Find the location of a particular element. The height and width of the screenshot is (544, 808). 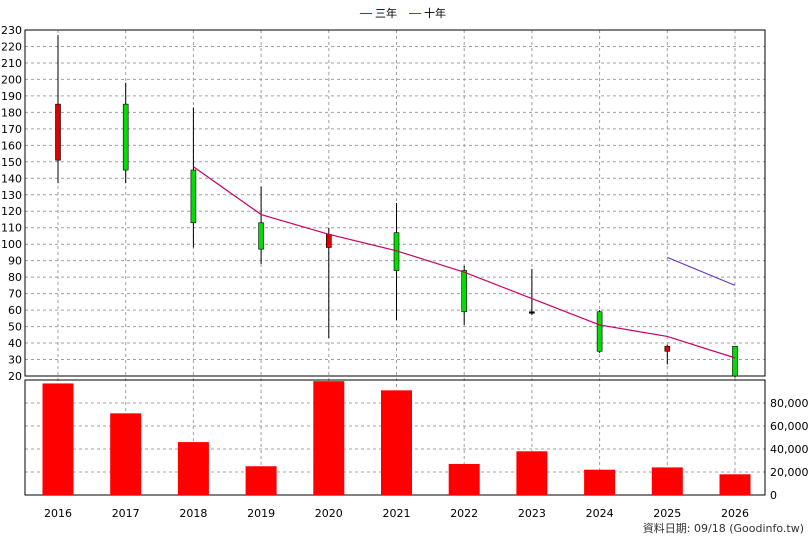

legend-item-ten-year: 十年 is located at coordinates (427, 13).